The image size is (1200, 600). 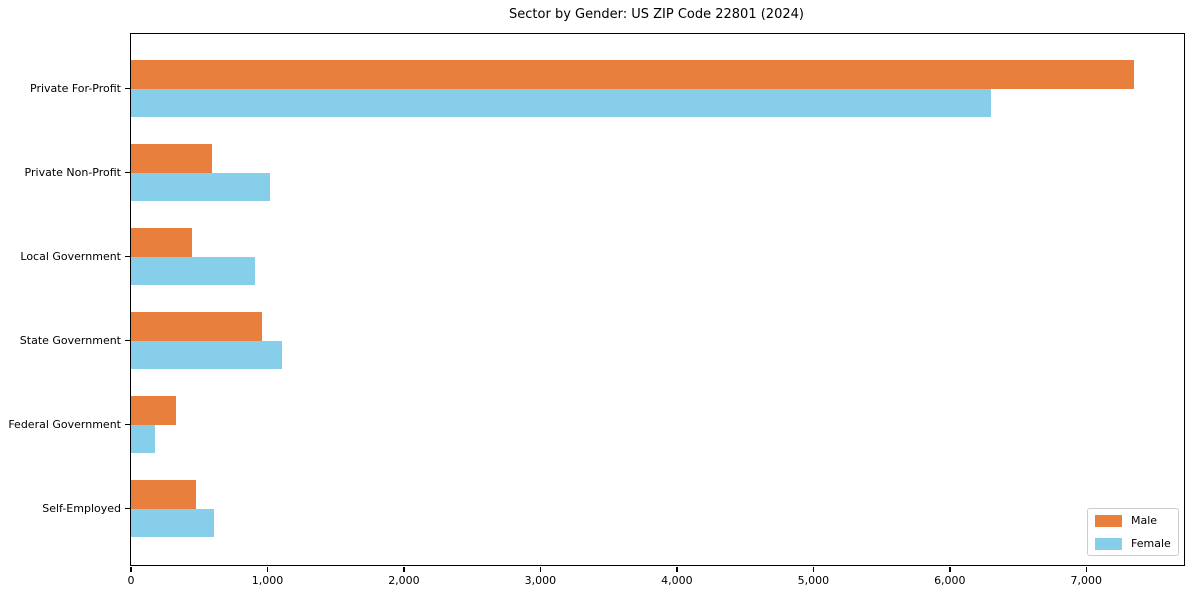 What do you see at coordinates (1108, 520) in the screenshot?
I see `legend-swatch-male-icon` at bounding box center [1108, 520].